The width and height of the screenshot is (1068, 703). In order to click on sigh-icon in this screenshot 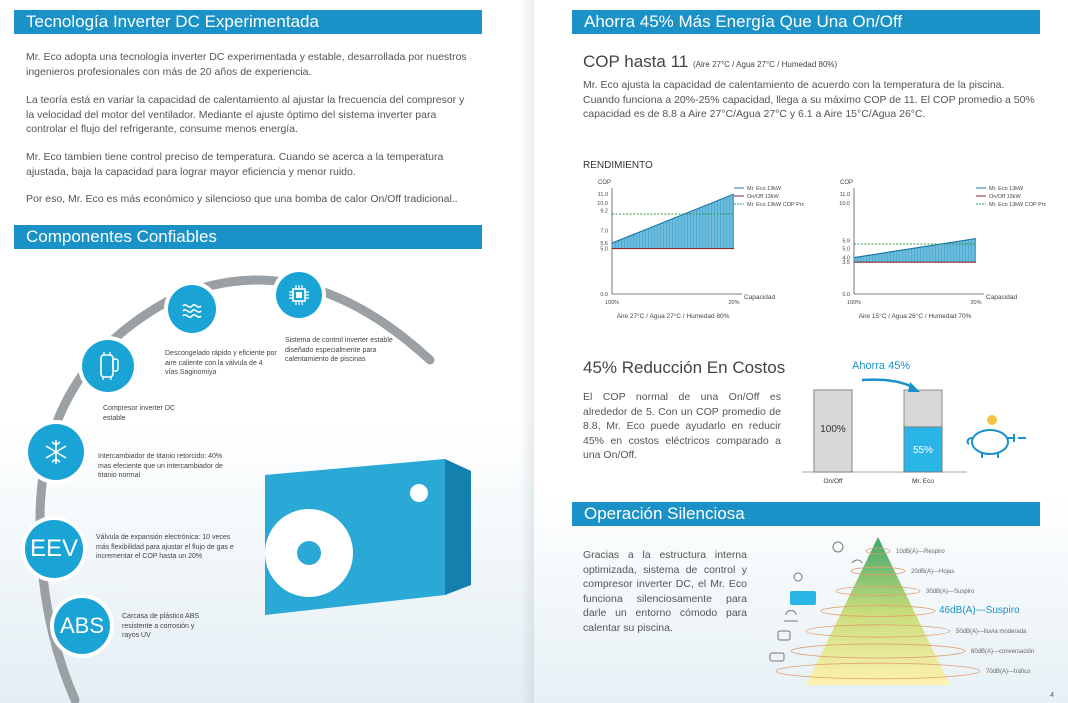, I will do `click(798, 577)`.